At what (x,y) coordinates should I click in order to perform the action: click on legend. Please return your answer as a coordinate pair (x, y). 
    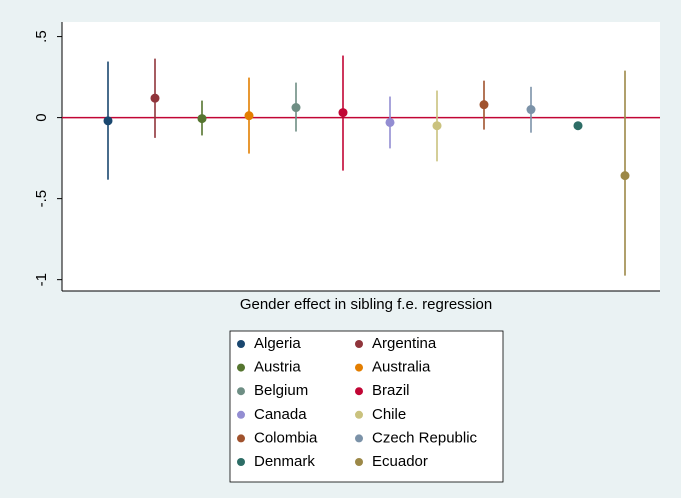
    Looking at the image, I should click on (366, 406).